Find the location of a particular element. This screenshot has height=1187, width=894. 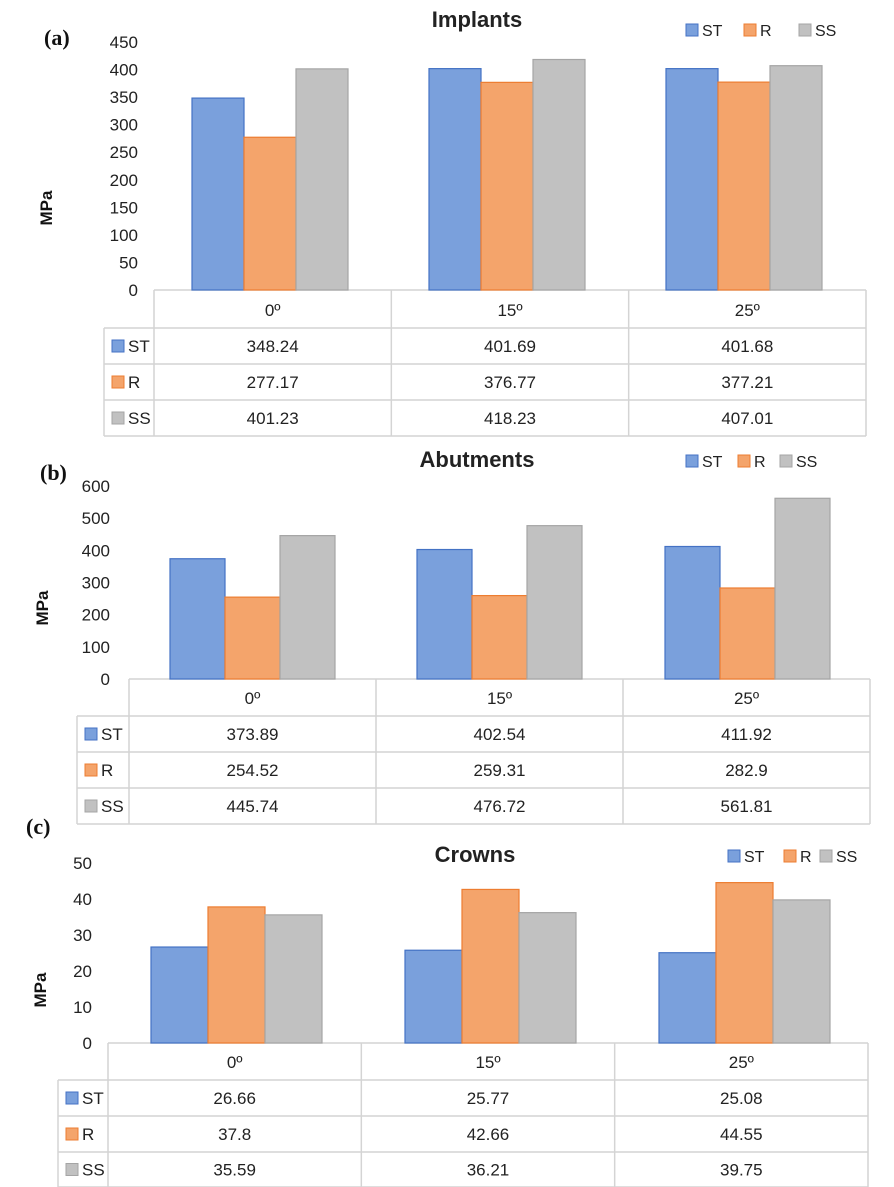

y-tick-label: 150 is located at coordinates (124, 207).